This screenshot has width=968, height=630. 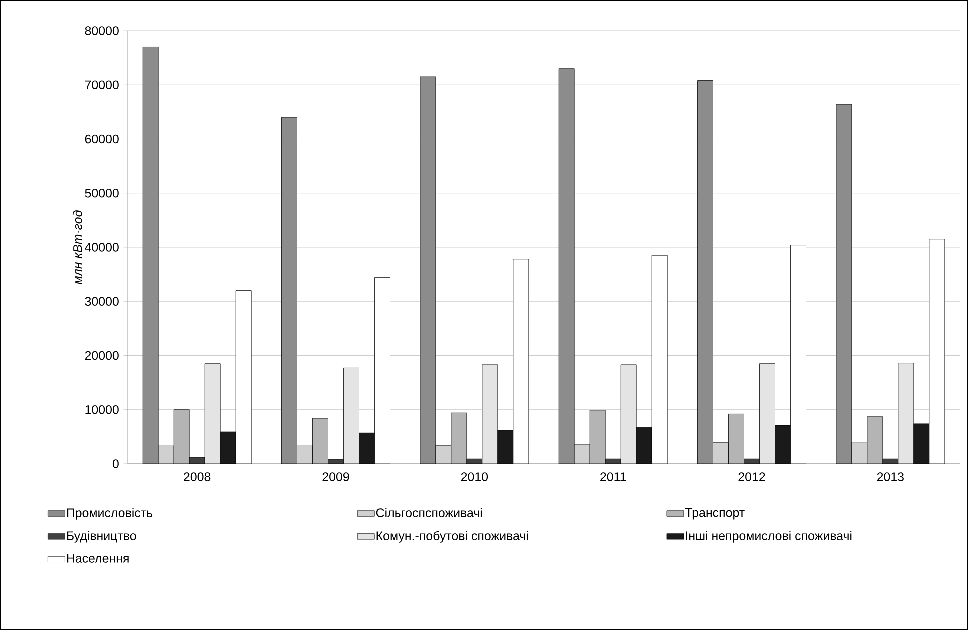 What do you see at coordinates (429, 513) in the screenshot?
I see `legend-label: Сільгоспспоживачі` at bounding box center [429, 513].